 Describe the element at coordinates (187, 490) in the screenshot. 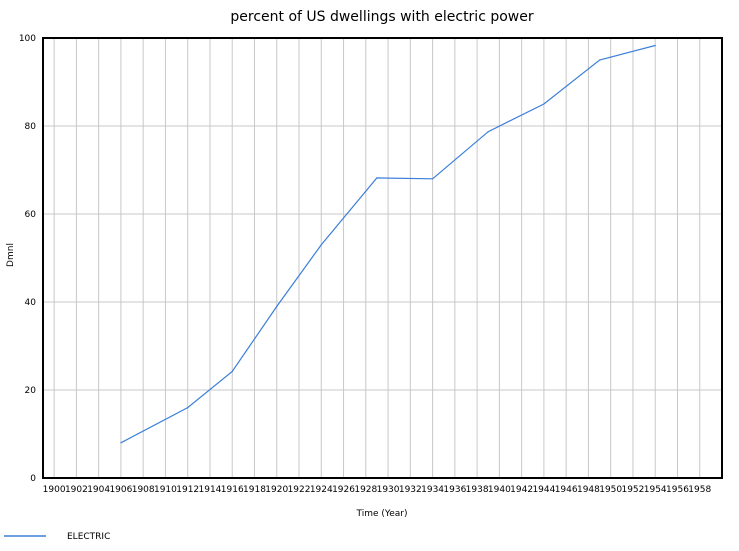

I see `x-tick-label: 1912` at that location.